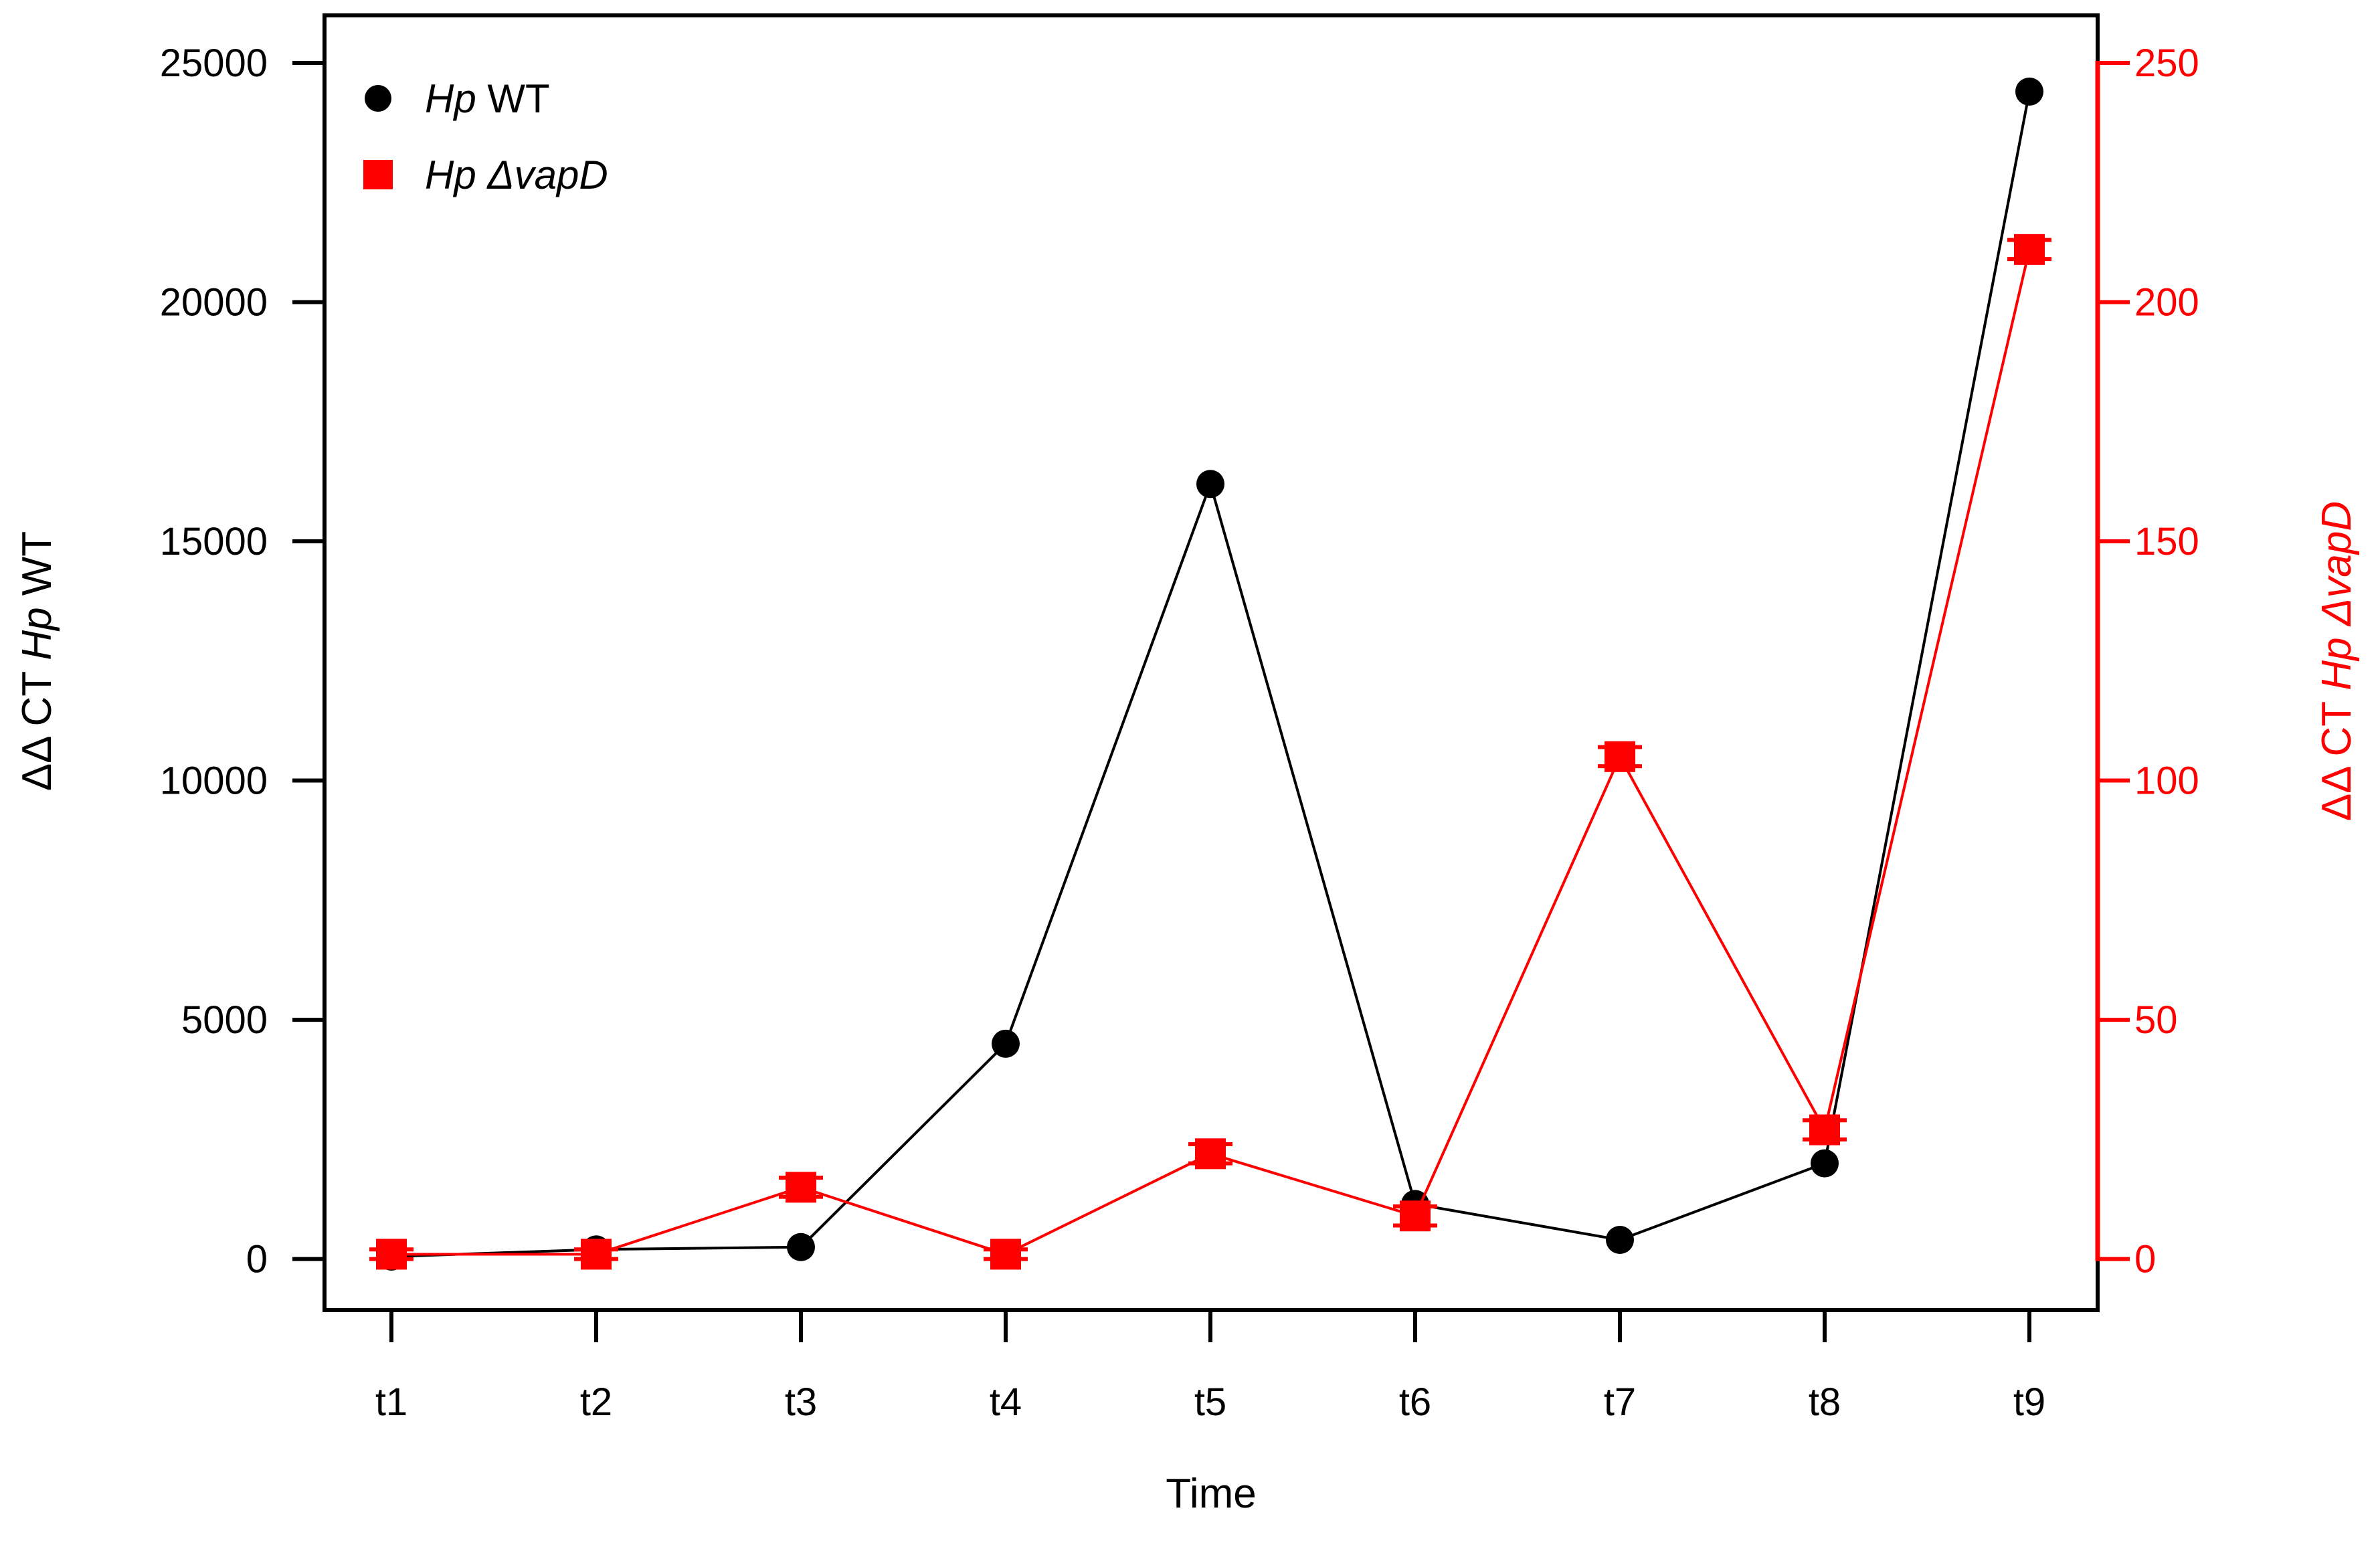 The image size is (2380, 1545). What do you see at coordinates (214, 302) in the screenshot?
I see `left-axis-tick-label: 20000` at bounding box center [214, 302].